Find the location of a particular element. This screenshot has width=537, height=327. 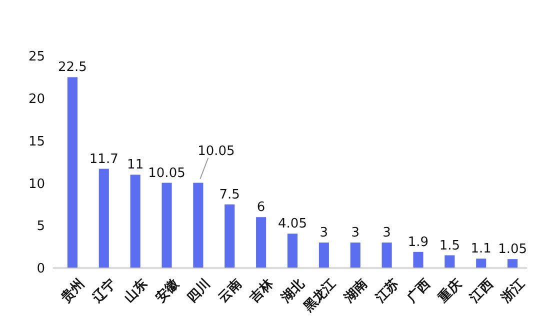

y-tick-label: 10 is located at coordinates (36, 184).